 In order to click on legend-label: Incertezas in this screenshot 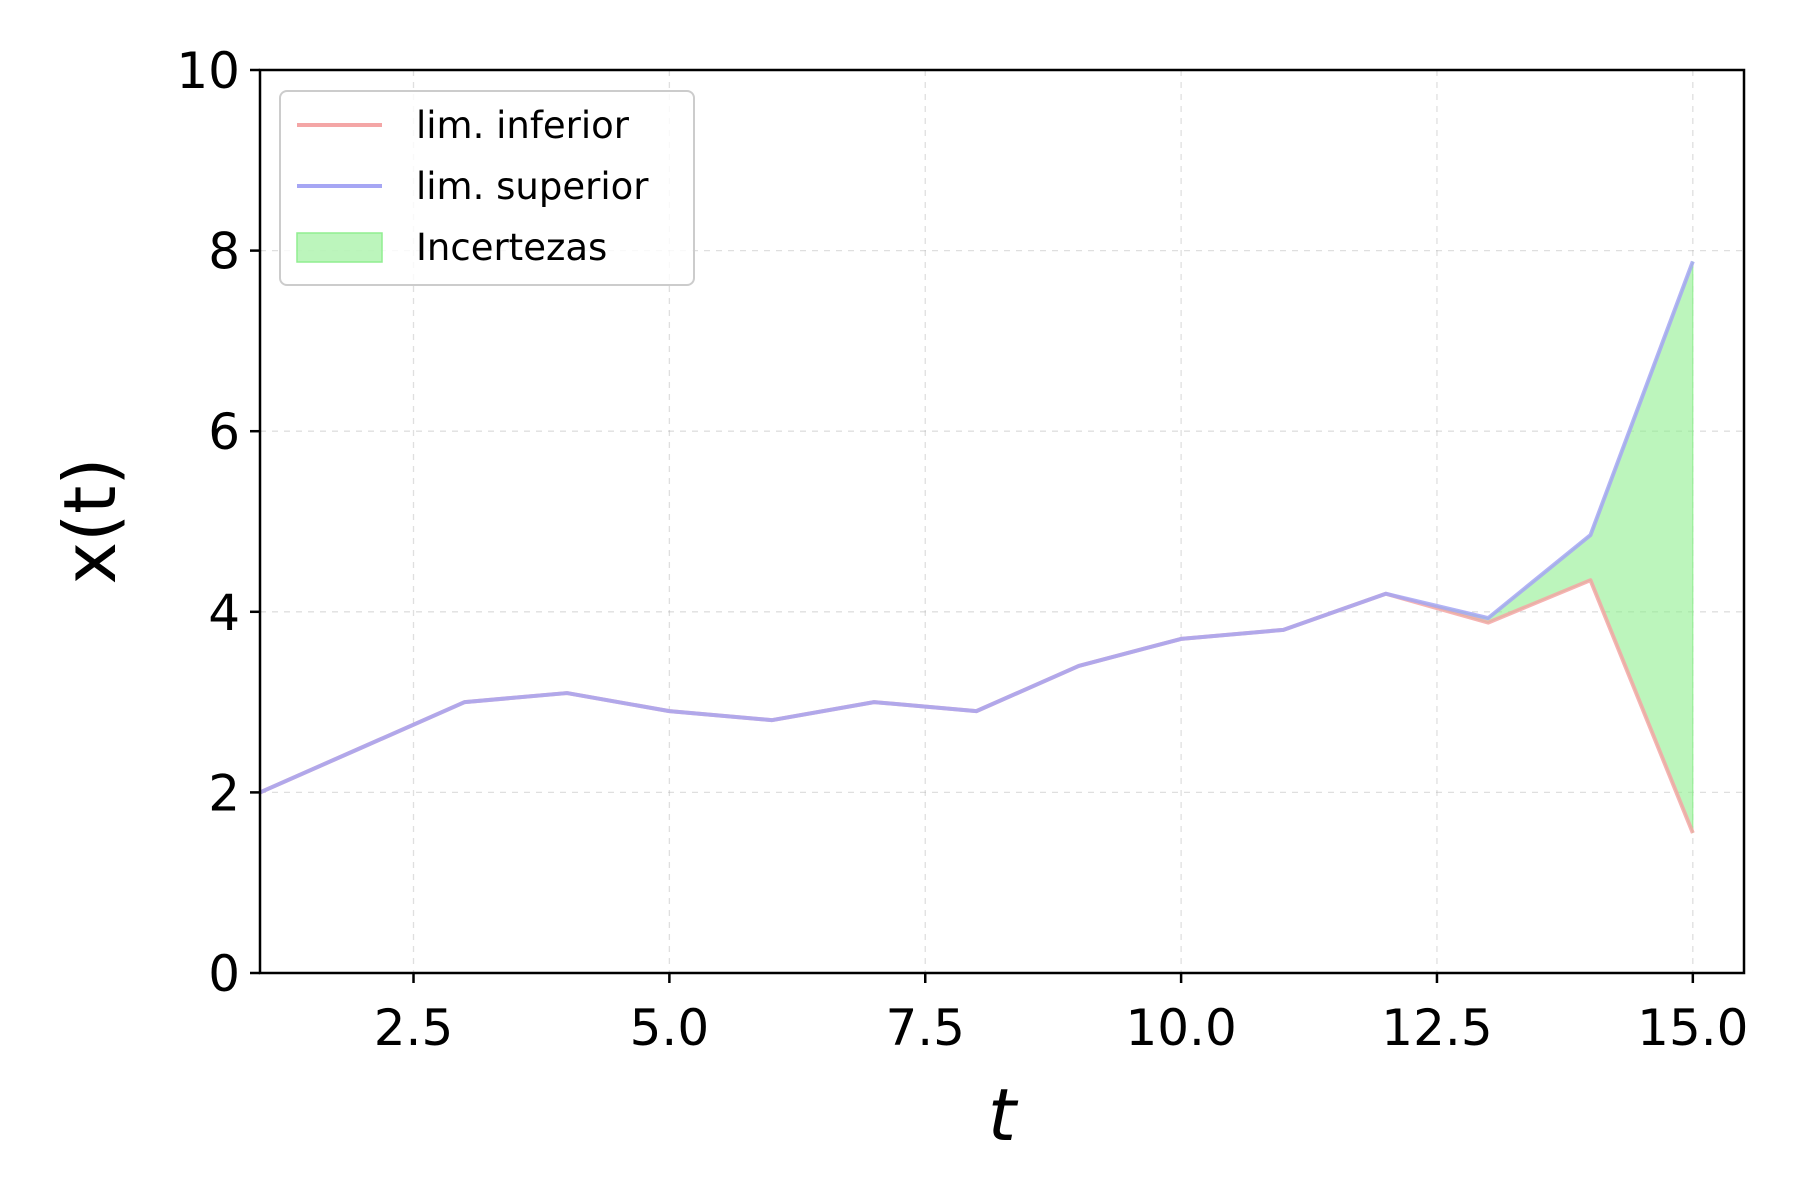, I will do `click(511, 247)`.